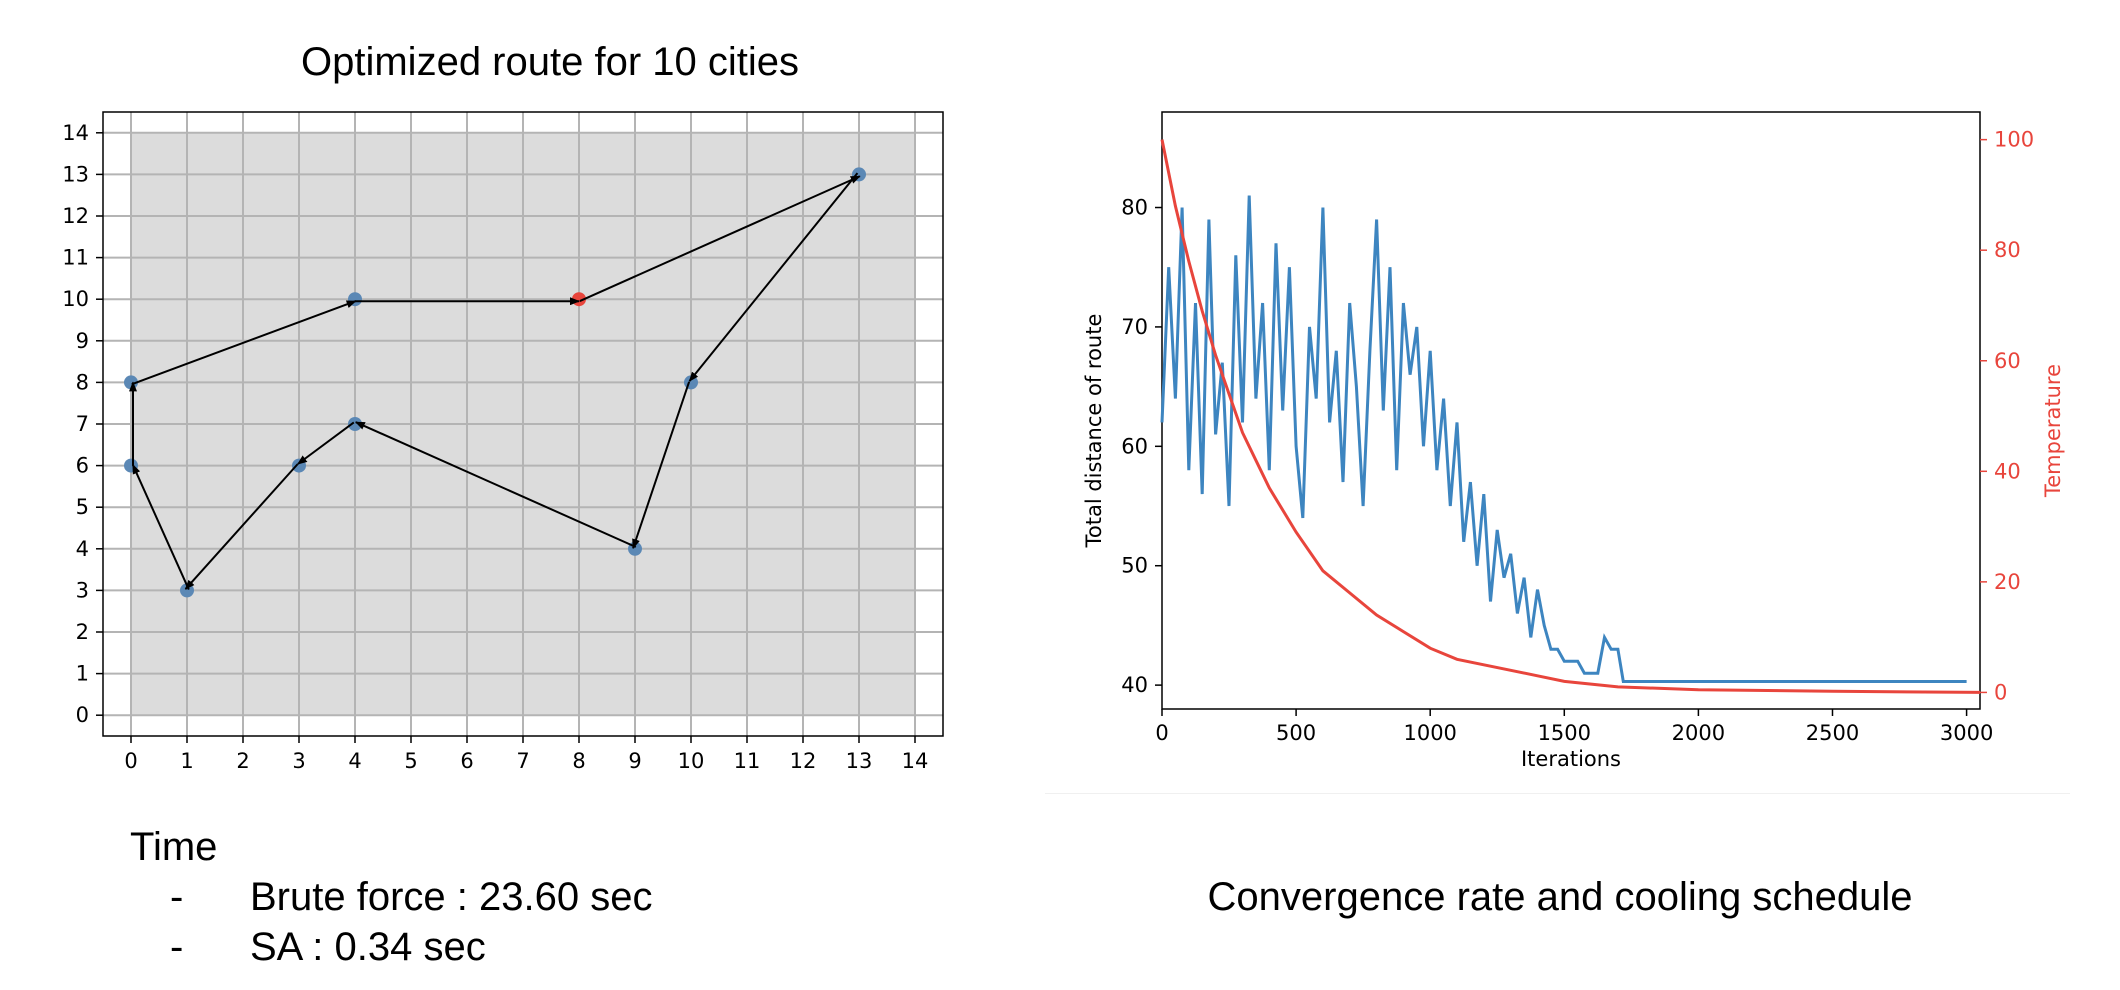 This screenshot has width=2120, height=990. I want to click on y-tick-label: 14, so click(75, 133).